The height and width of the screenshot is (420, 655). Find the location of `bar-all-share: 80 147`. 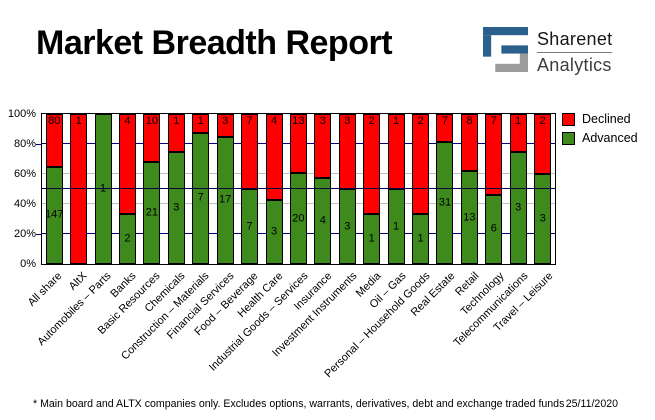

bar-all-share: 80 147 is located at coordinates (54, 189).